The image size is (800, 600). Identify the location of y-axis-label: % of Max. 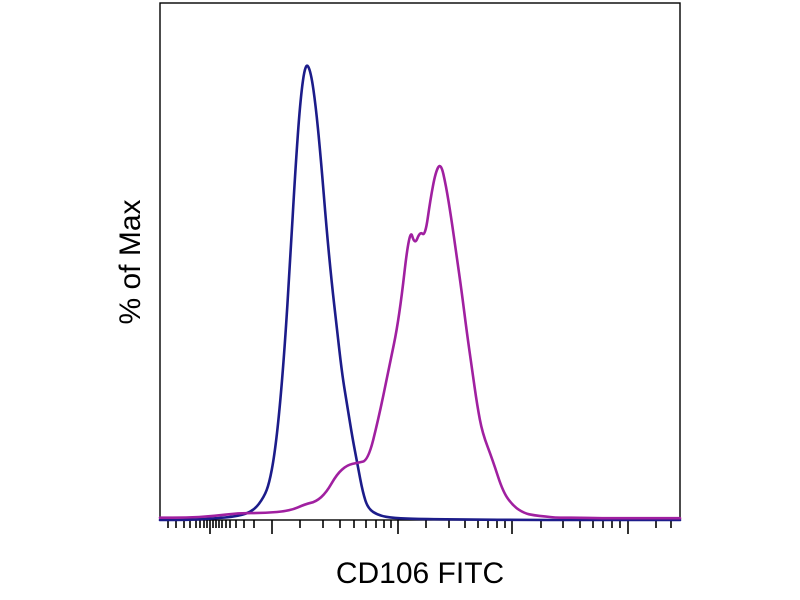
(130, 261).